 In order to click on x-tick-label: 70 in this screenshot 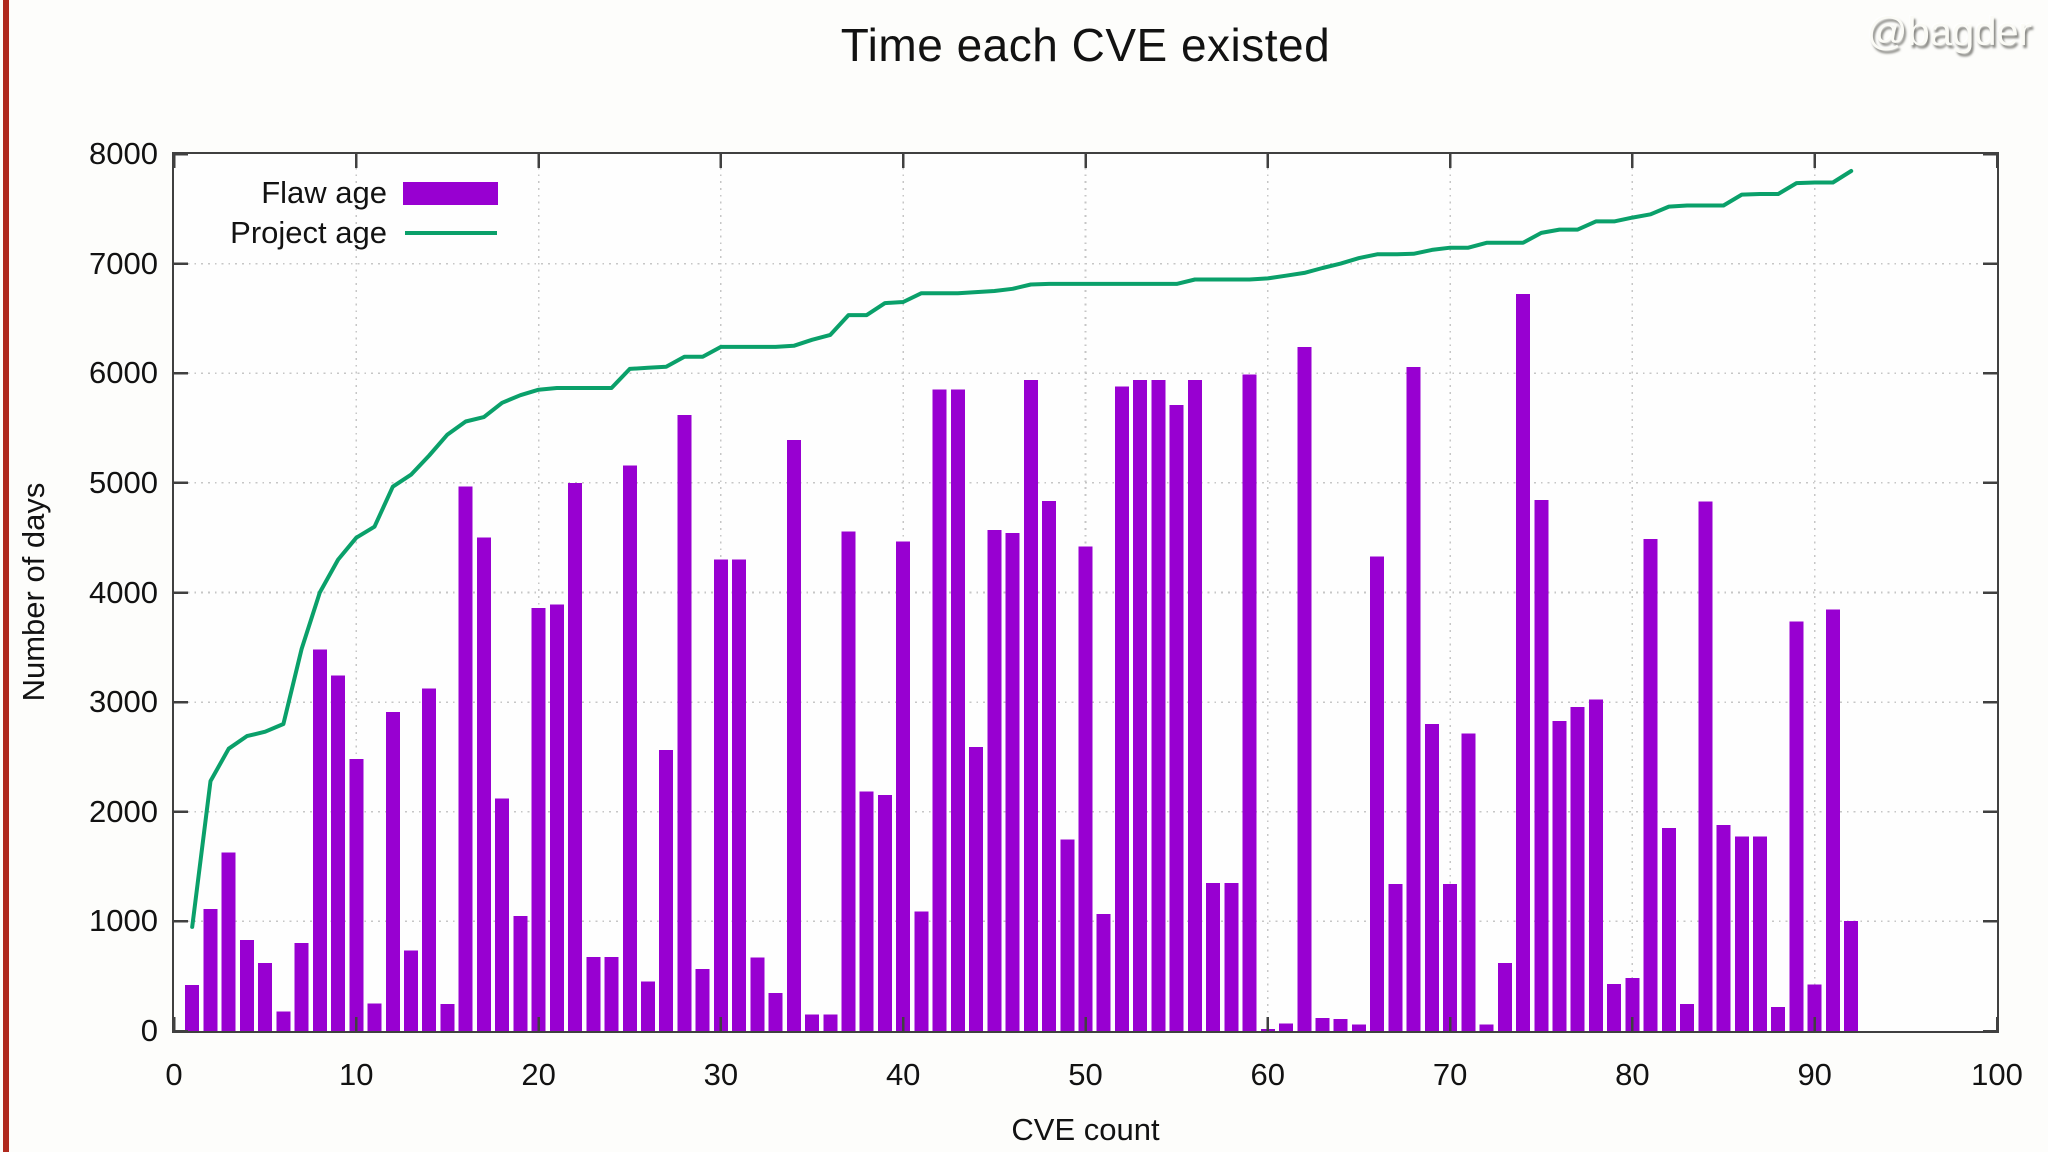, I will do `click(1450, 1074)`.